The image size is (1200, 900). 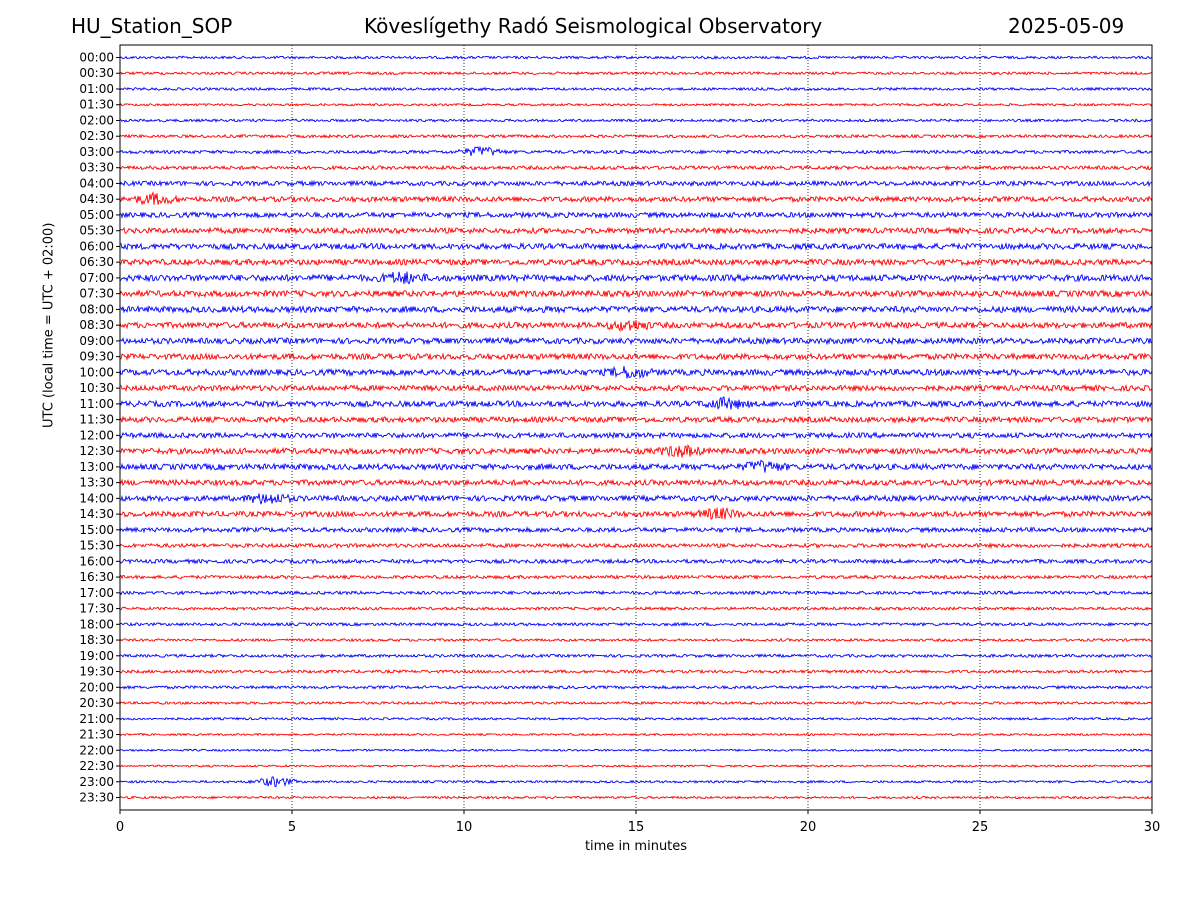 What do you see at coordinates (808, 827) in the screenshot?
I see `x-tick-label: 20` at bounding box center [808, 827].